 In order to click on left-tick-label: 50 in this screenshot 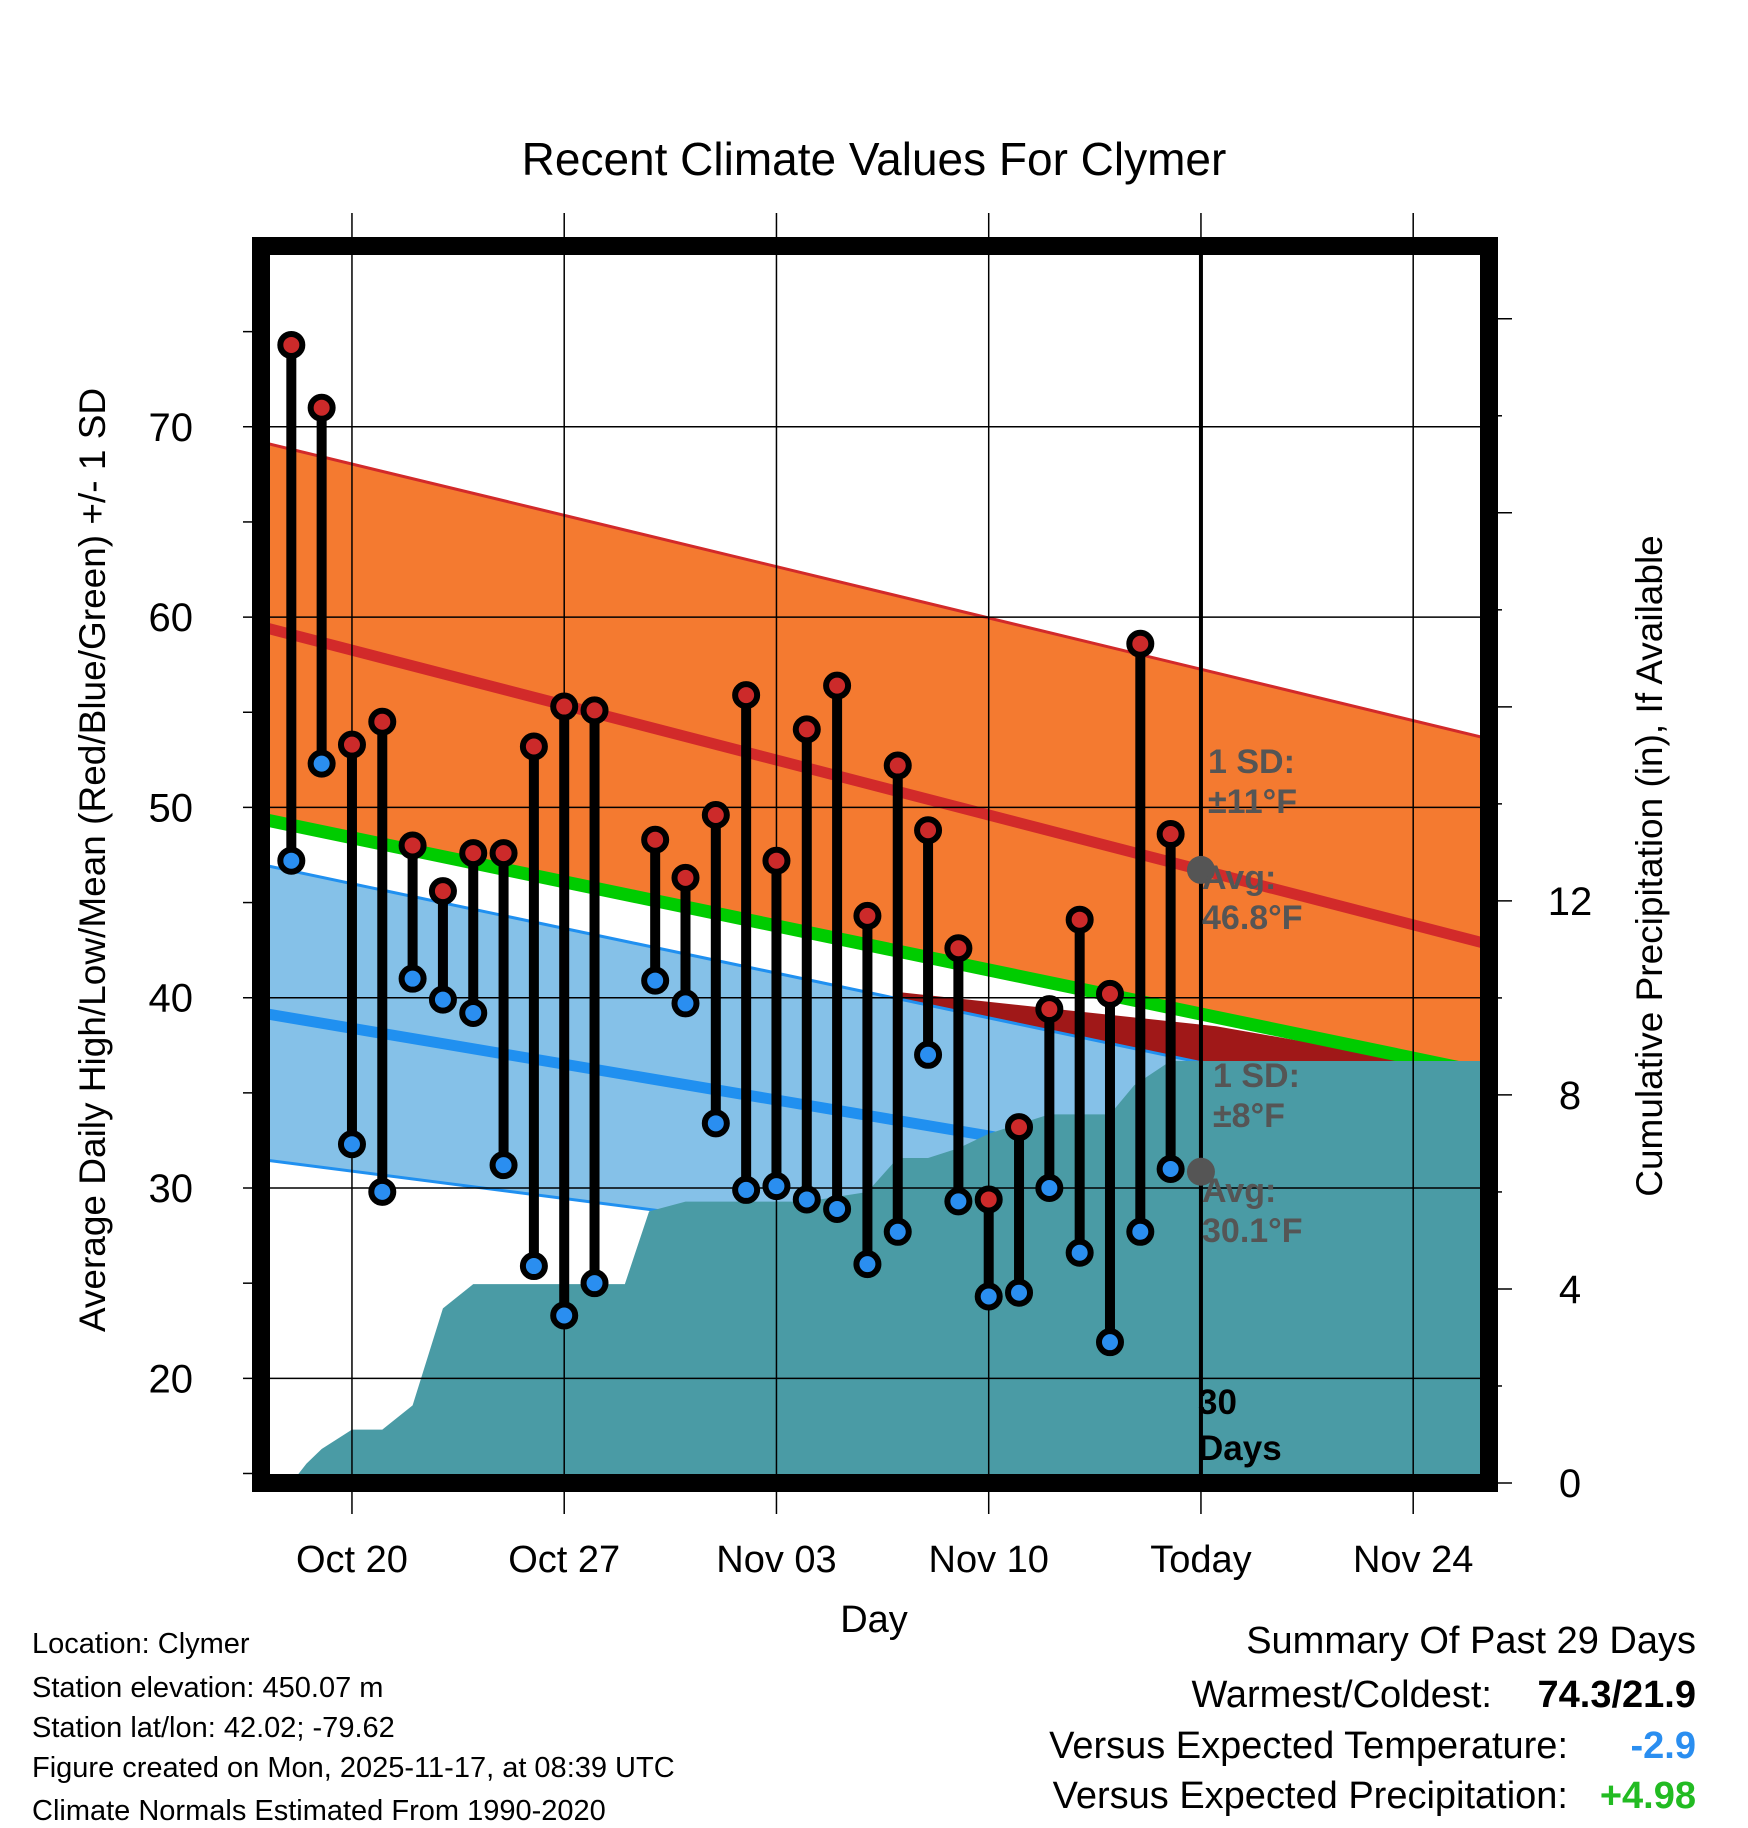, I will do `click(171, 808)`.